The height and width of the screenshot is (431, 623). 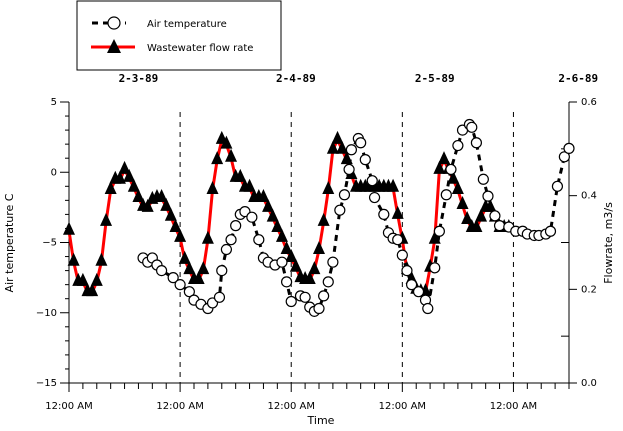 I want to click on legend-circle-marker-icon, so click(x=114, y=23).